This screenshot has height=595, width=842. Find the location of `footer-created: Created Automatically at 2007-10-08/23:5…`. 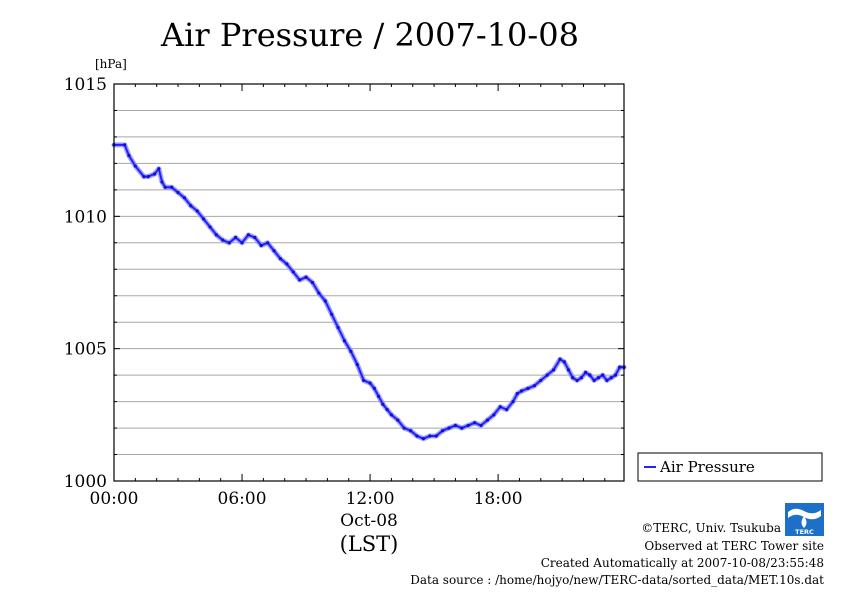

footer-created: Created Automatically at 2007-10-08/23:5… is located at coordinates (682, 563).